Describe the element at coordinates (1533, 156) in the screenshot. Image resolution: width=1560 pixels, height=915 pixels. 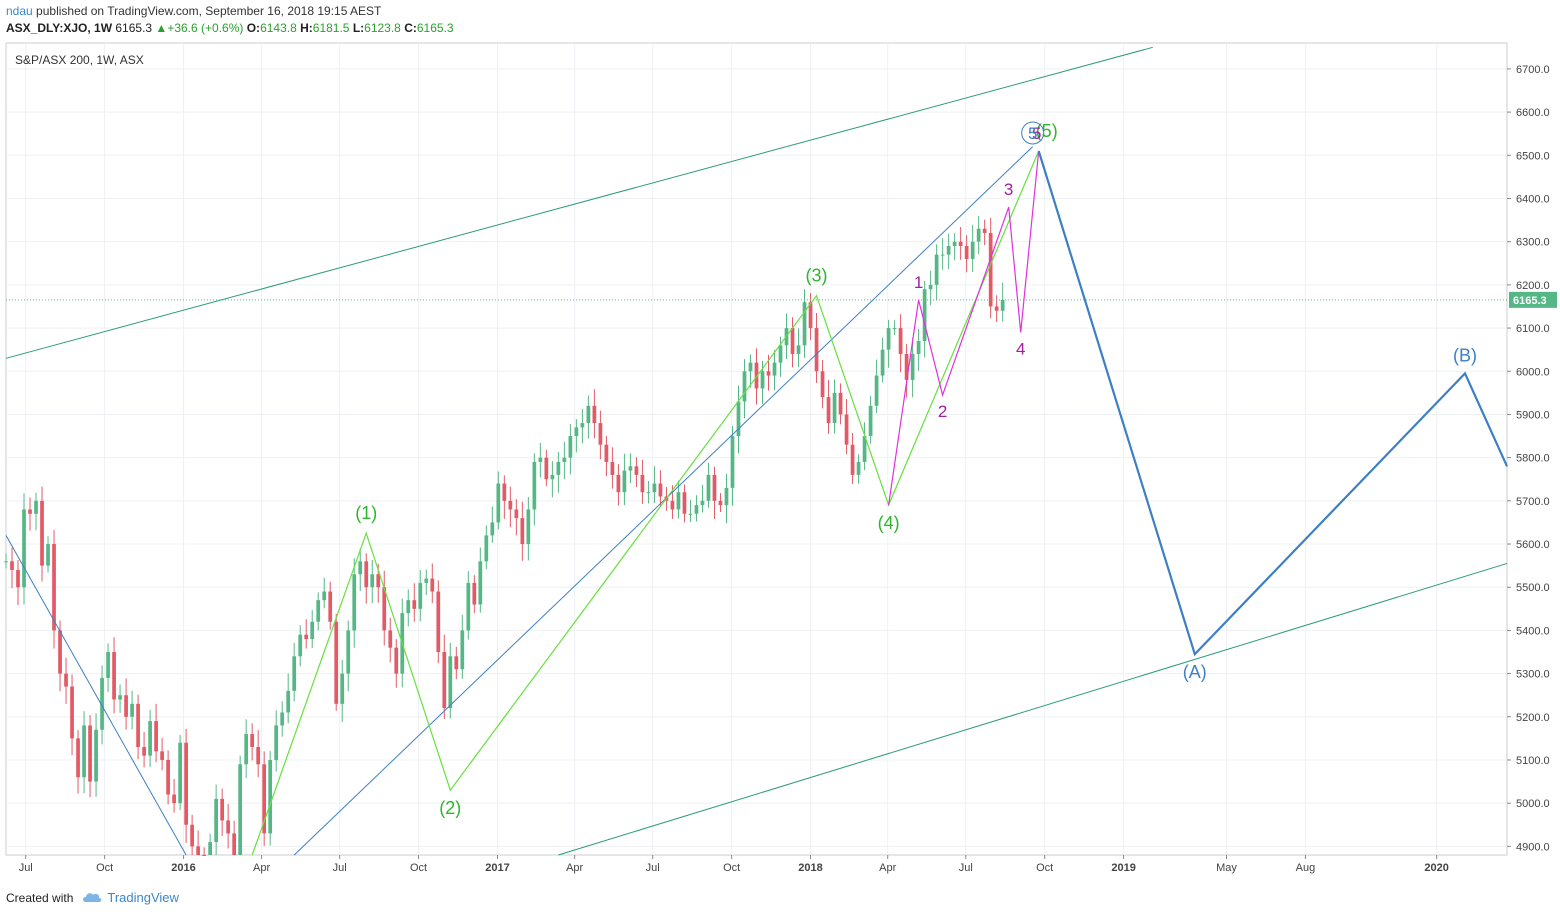
I see `y-tick-label: 6500.0` at that location.